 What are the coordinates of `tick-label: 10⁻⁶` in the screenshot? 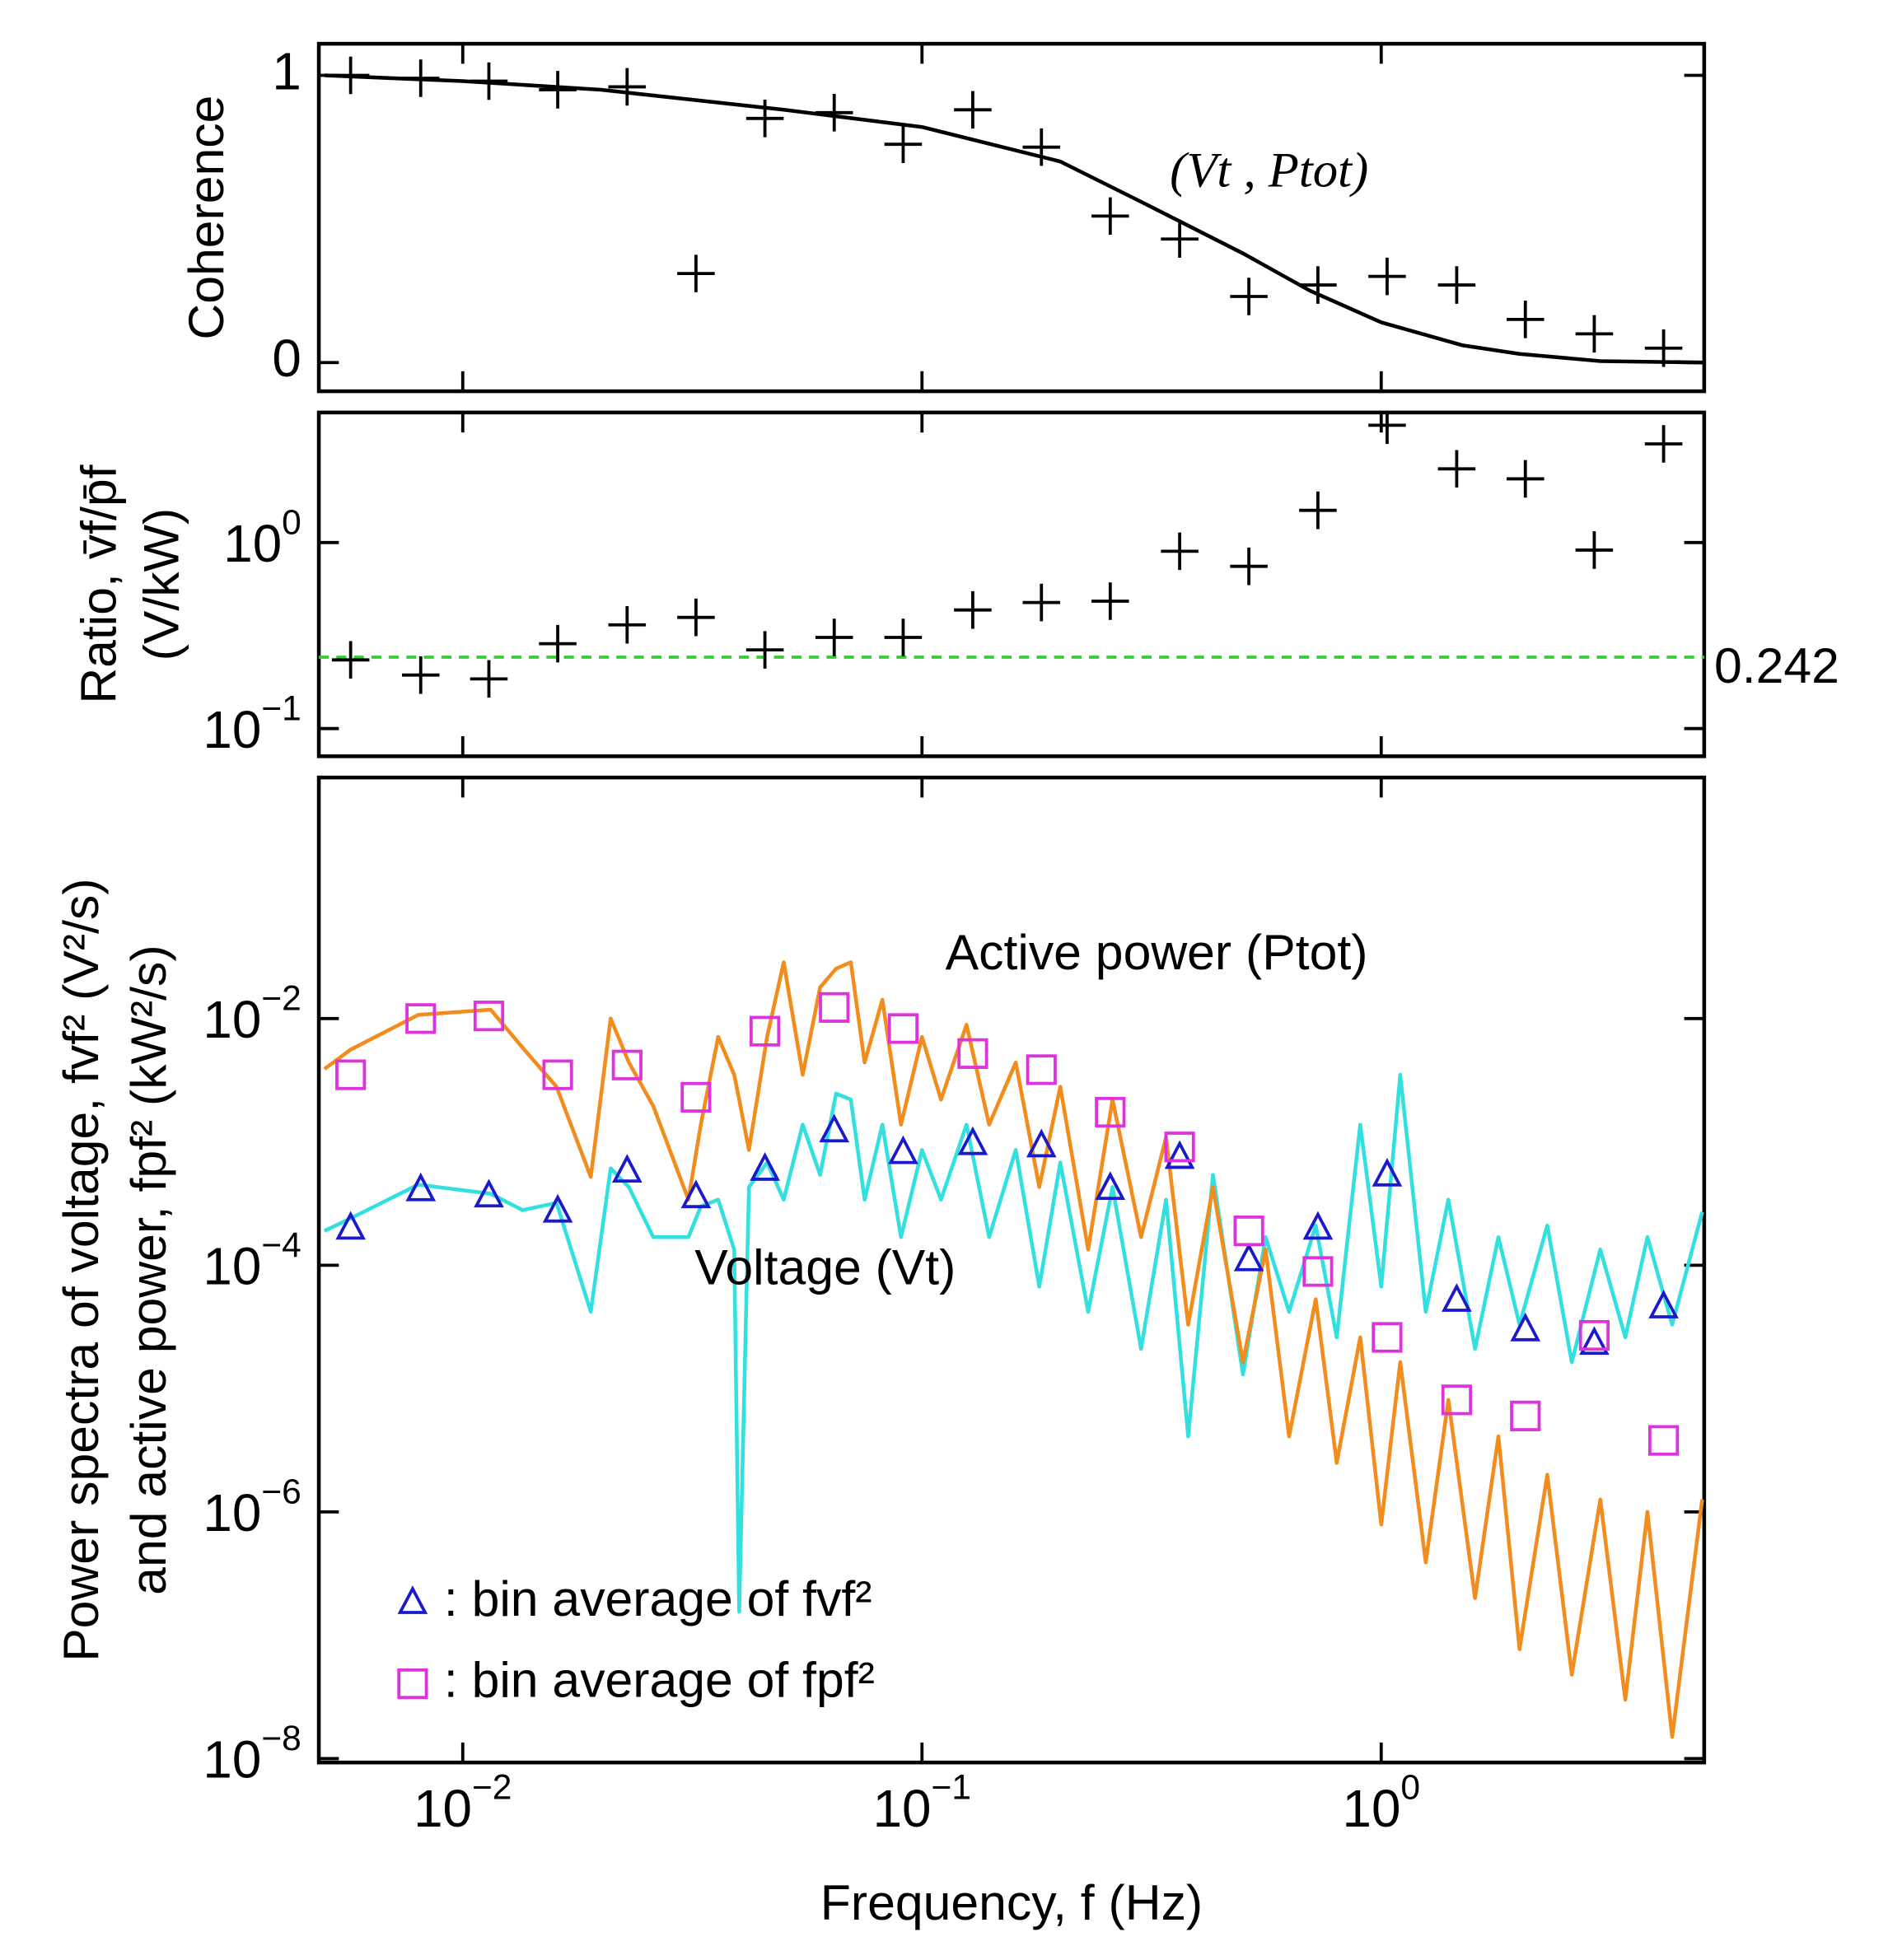 It's located at (252, 1507).